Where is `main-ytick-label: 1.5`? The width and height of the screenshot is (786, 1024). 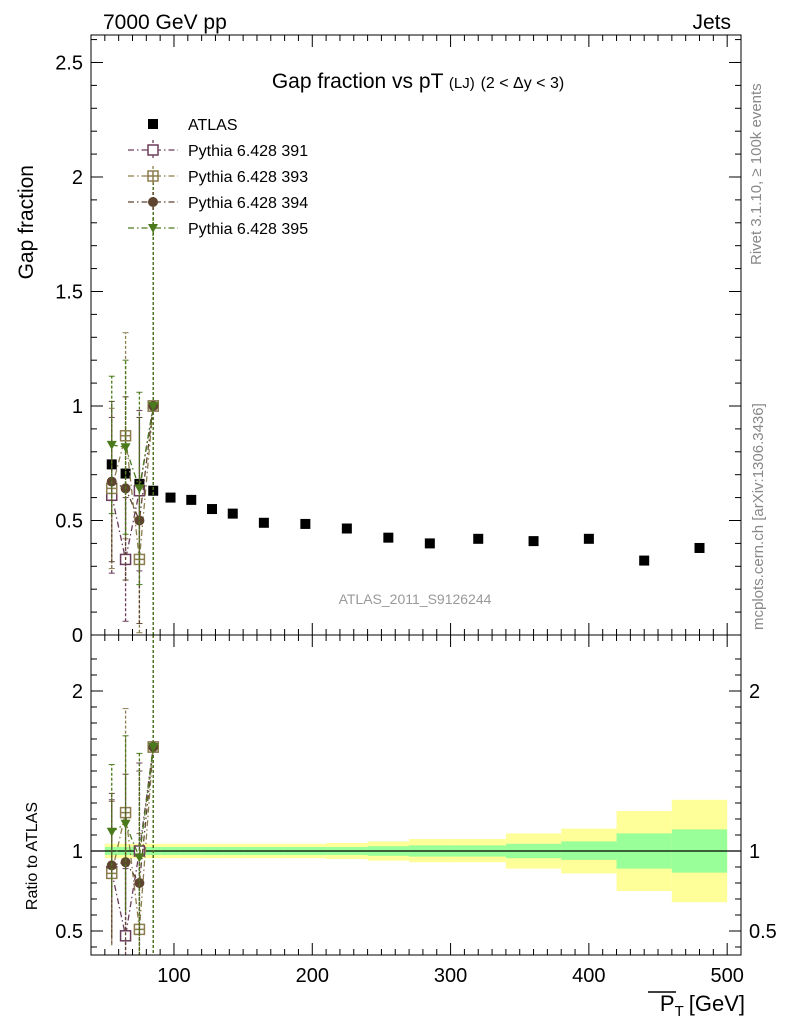
main-ytick-label: 1.5 is located at coordinates (69, 292).